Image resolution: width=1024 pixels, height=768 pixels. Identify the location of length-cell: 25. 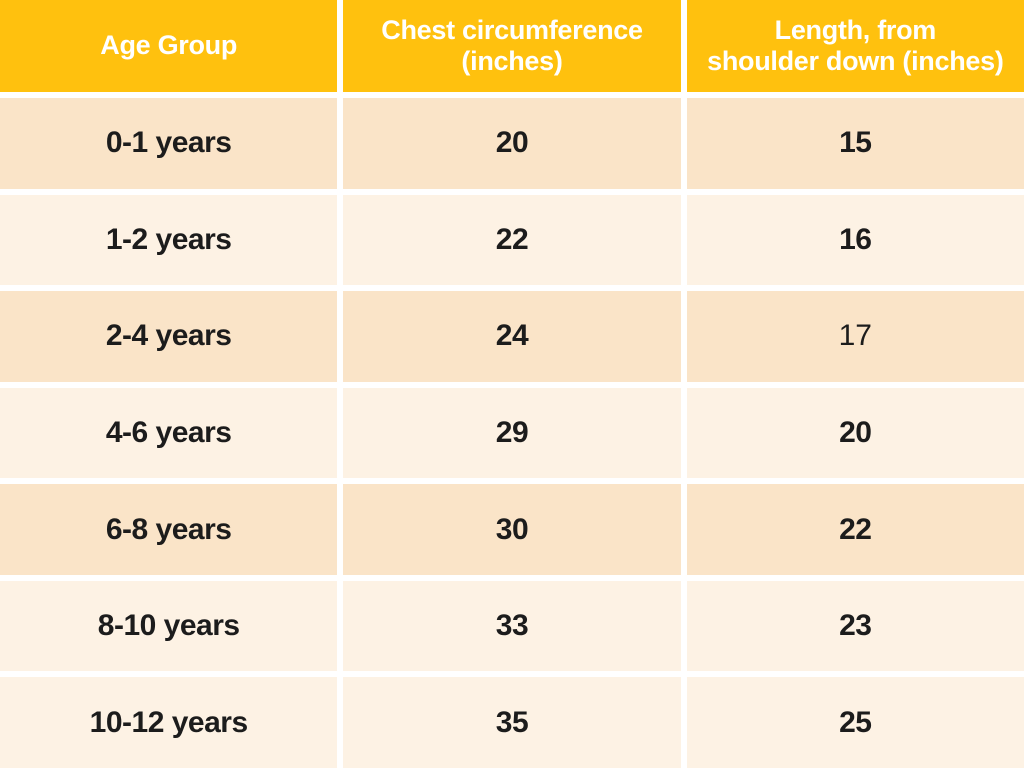
(855, 722).